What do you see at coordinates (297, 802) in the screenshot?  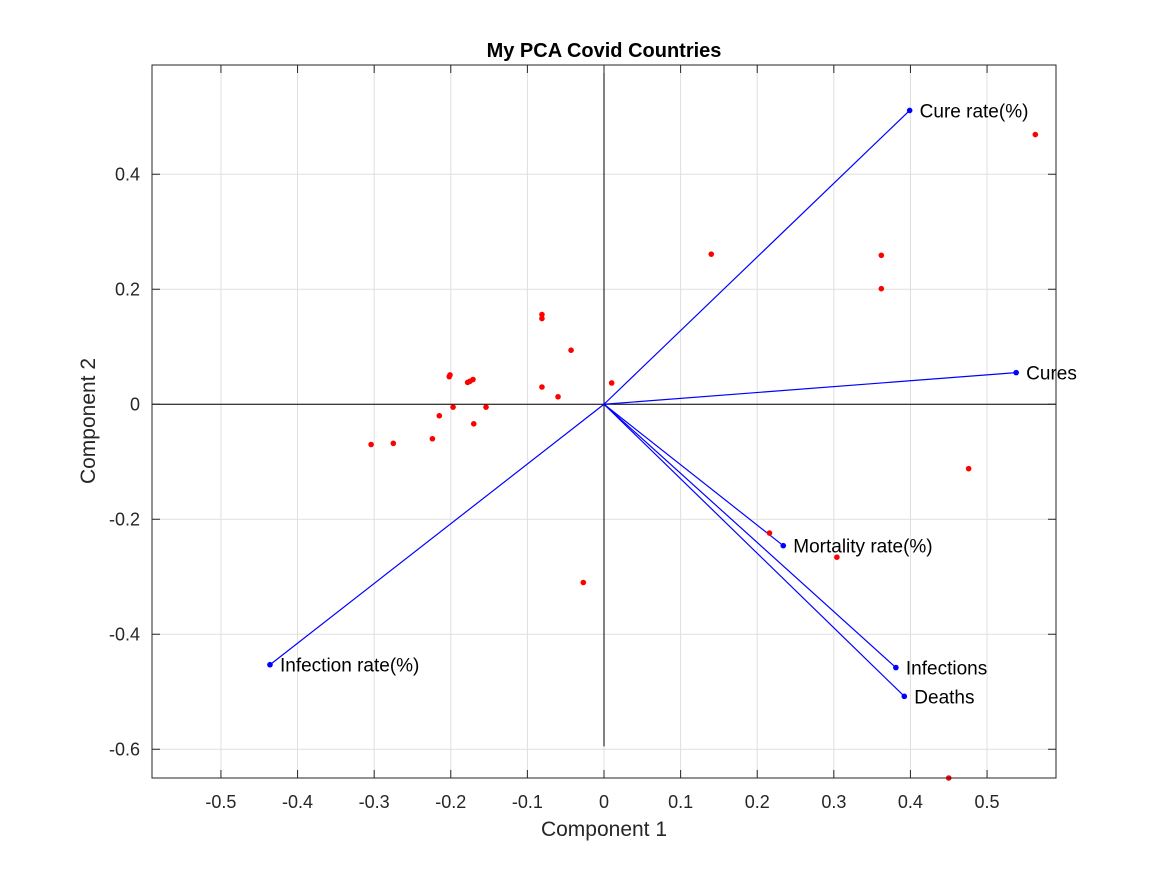 I see `x-tick-label: -0.4` at bounding box center [297, 802].